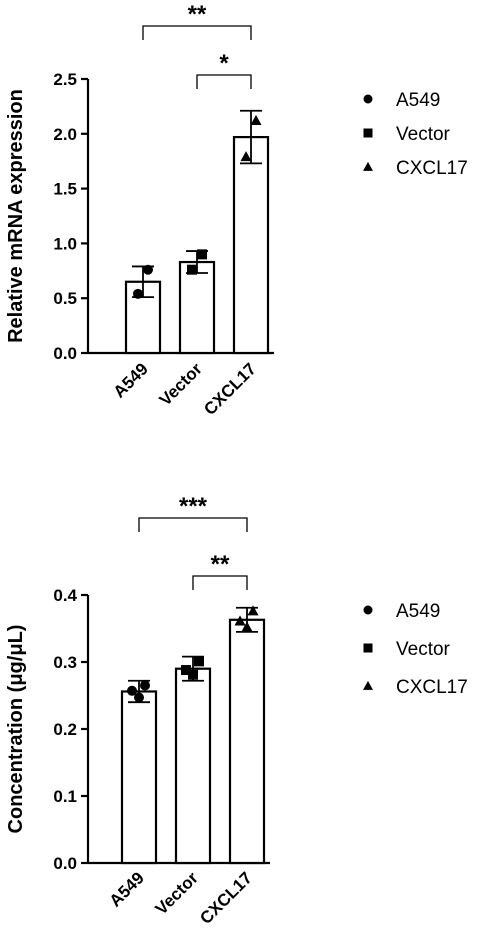 This screenshot has width=484, height=945. What do you see at coordinates (16, 216) in the screenshot?
I see `y-axis-label: Relative mRNA expression` at bounding box center [16, 216].